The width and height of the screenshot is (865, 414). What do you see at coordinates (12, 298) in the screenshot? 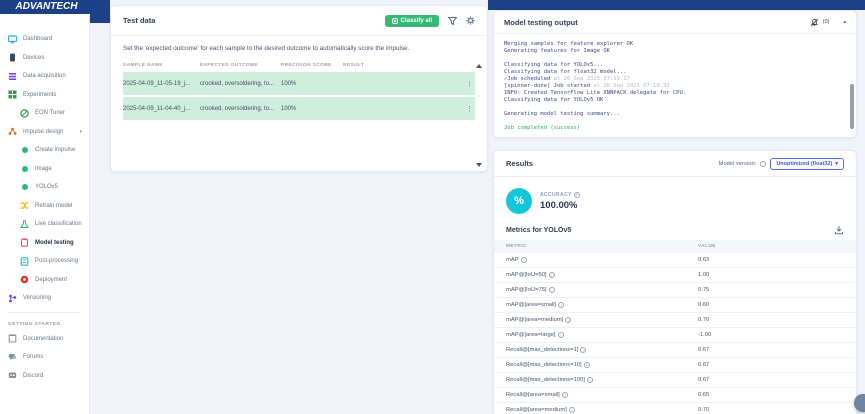
I see `versioning-icon` at bounding box center [12, 298].